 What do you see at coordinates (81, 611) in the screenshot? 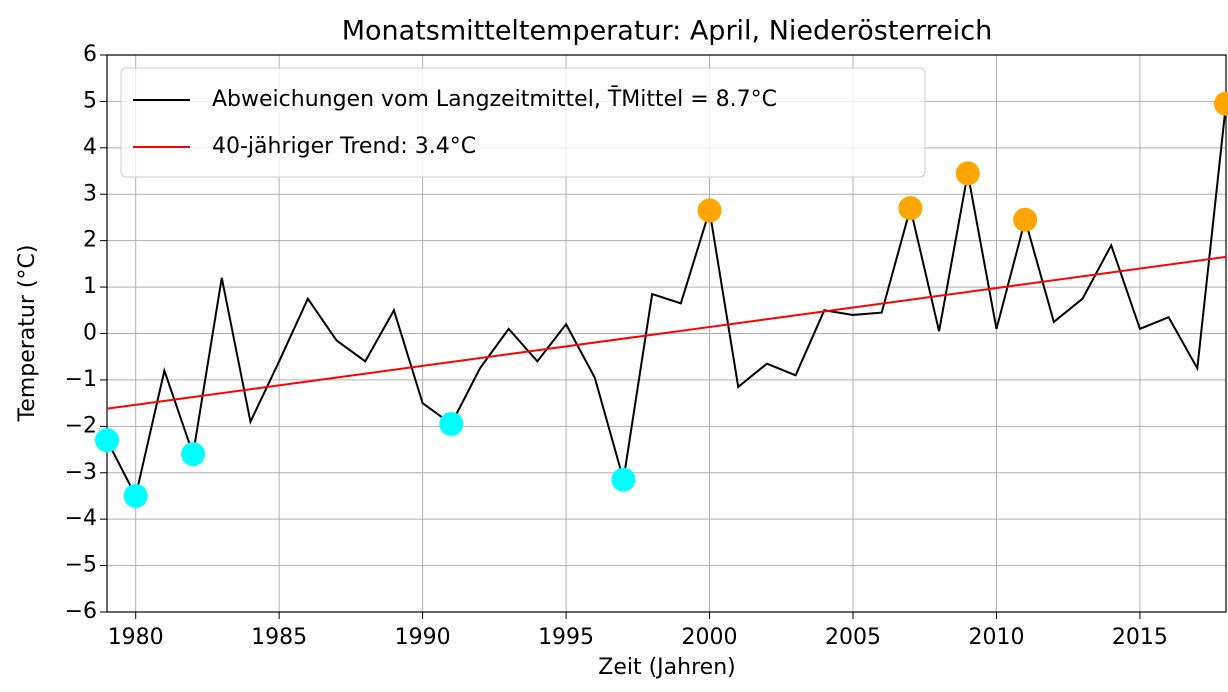
I see `y-tick-label: −6` at bounding box center [81, 611].